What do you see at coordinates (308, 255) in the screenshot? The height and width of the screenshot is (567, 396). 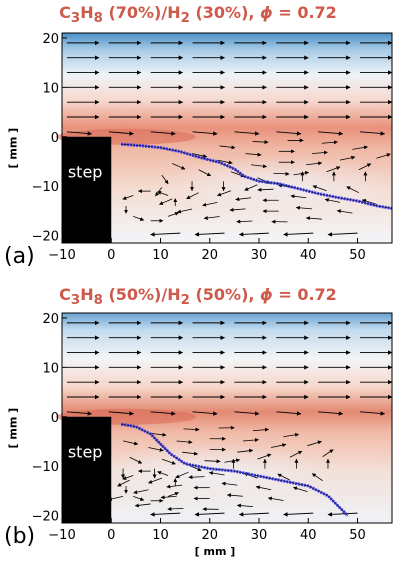 I see `x-tick-label: 40` at bounding box center [308, 255].